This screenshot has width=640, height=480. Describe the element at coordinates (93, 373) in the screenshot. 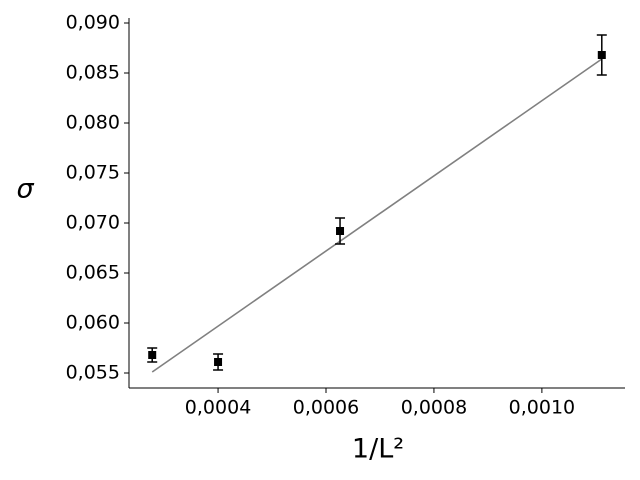

I see `y-tick-label: 0,055` at that location.